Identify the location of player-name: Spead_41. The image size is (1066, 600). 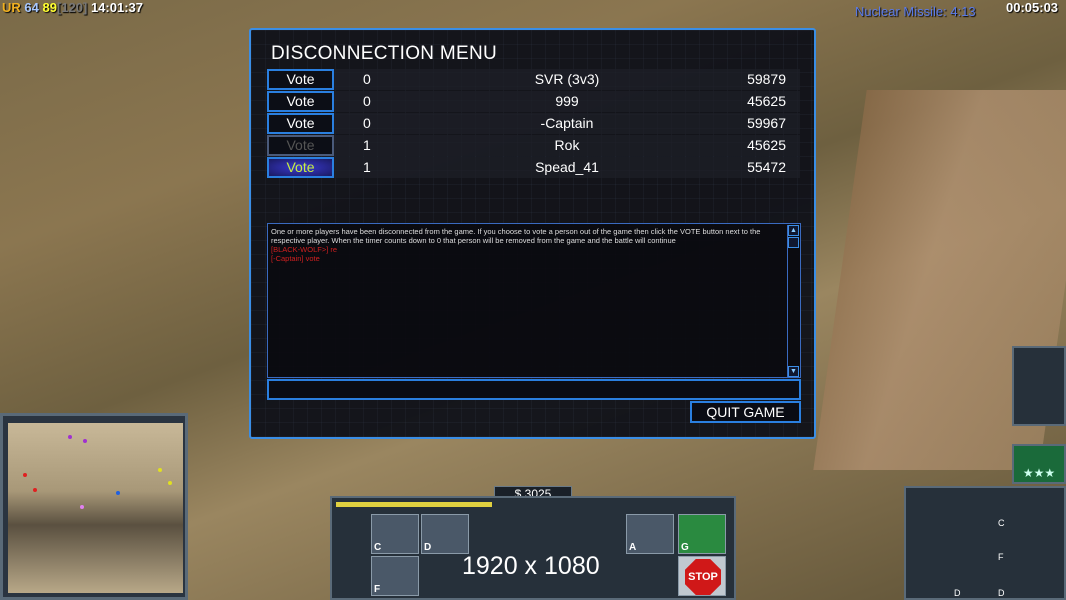
(567, 167).